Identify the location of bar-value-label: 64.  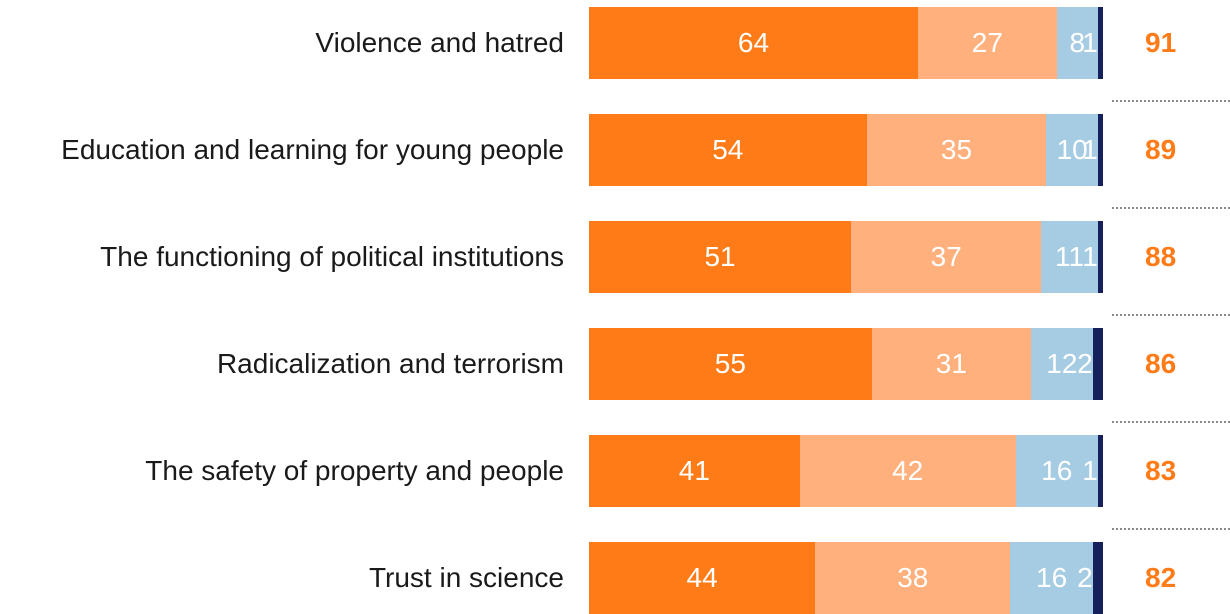
(753, 42).